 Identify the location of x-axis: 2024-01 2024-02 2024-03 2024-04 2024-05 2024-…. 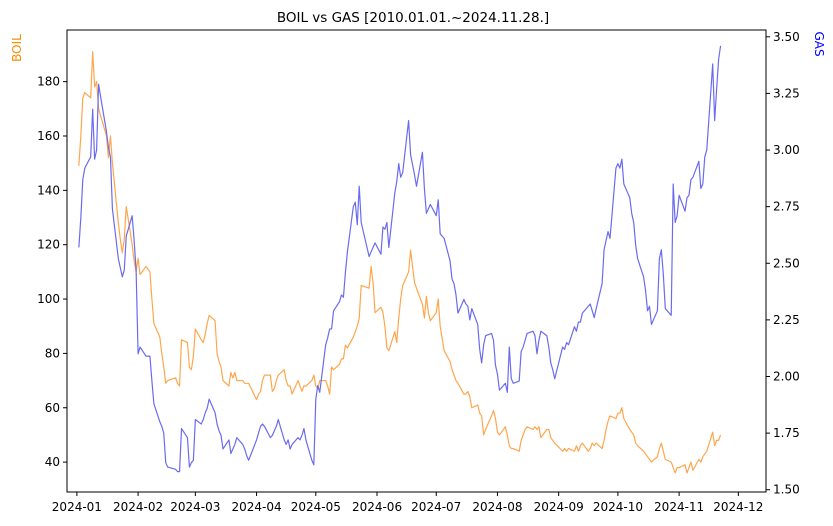
(407, 503).